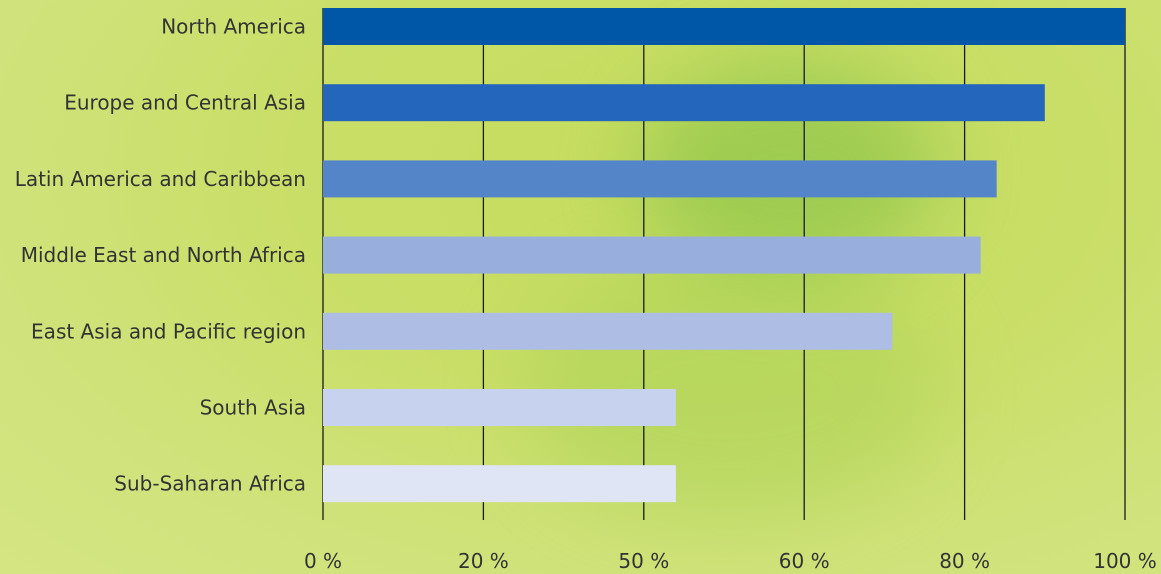 The height and width of the screenshot is (574, 1161). Describe the element at coordinates (253, 408) in the screenshot. I see `category-label: South Asia` at that location.